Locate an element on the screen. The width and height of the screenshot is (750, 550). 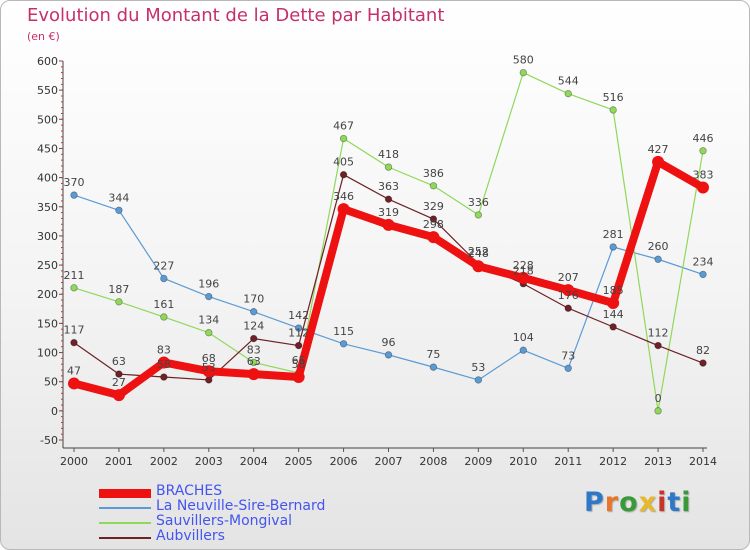
x-tick-label: 2008 is located at coordinates (433, 461).